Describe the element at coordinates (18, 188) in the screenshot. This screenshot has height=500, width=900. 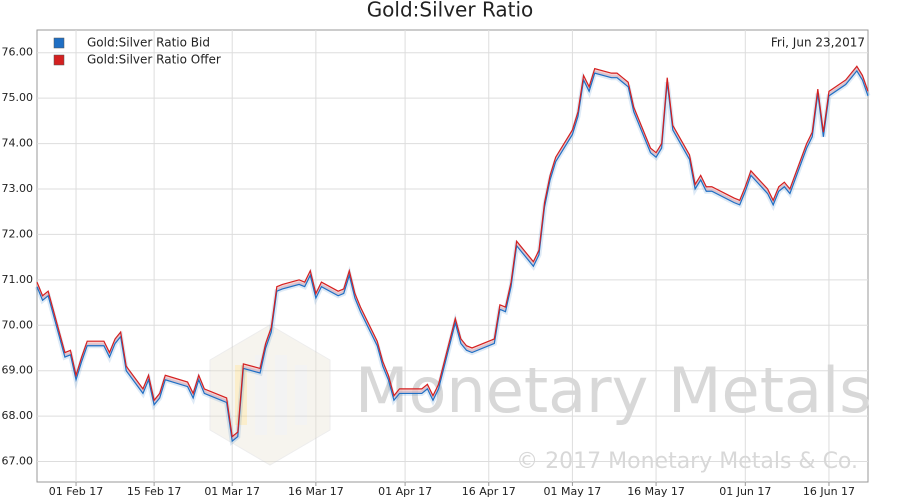
I see `y-tick-label: 73.00` at that location.